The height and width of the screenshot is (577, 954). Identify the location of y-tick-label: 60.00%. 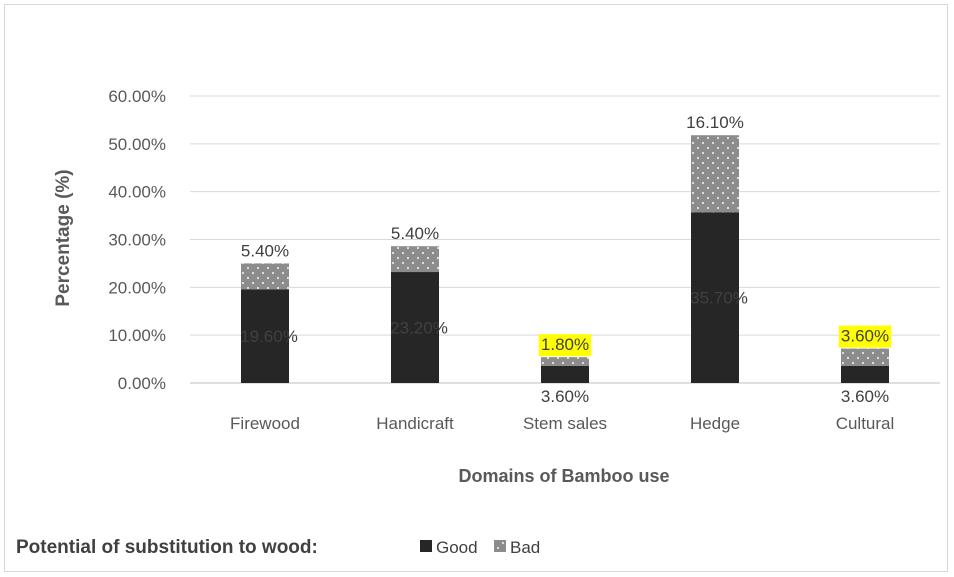
(137, 96).